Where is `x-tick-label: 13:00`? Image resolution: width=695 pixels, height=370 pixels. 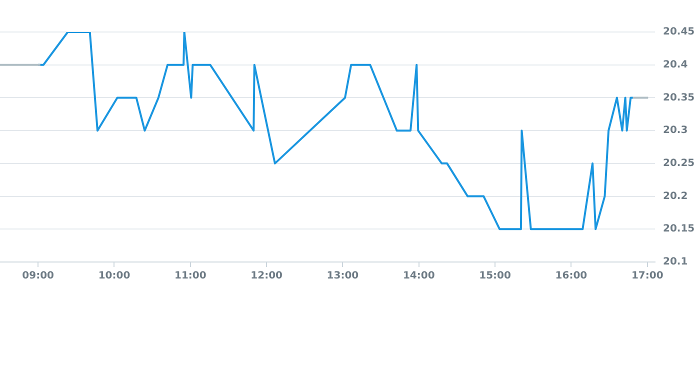
x-tick-label: 13:00 is located at coordinates (342, 276).